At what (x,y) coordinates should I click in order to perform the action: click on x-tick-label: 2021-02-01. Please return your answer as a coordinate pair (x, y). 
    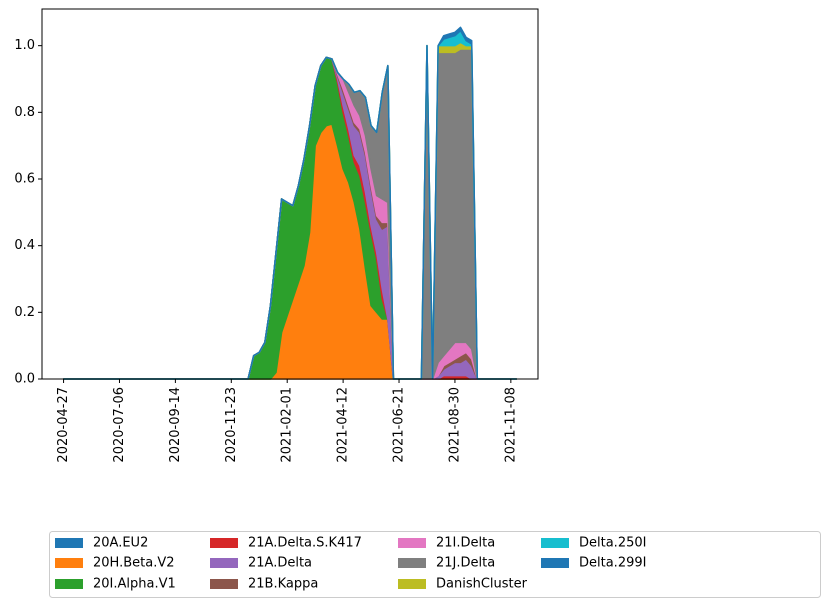
    Looking at the image, I should click on (287, 425).